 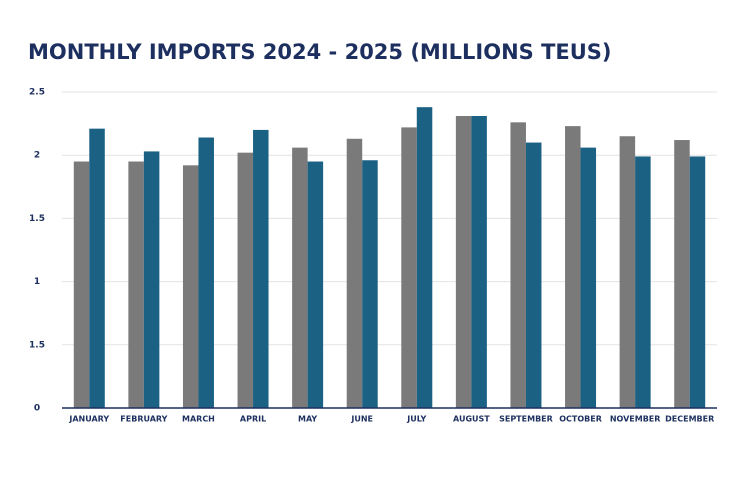 What do you see at coordinates (307, 419) in the screenshot?
I see `x-tick-label: MAY` at bounding box center [307, 419].